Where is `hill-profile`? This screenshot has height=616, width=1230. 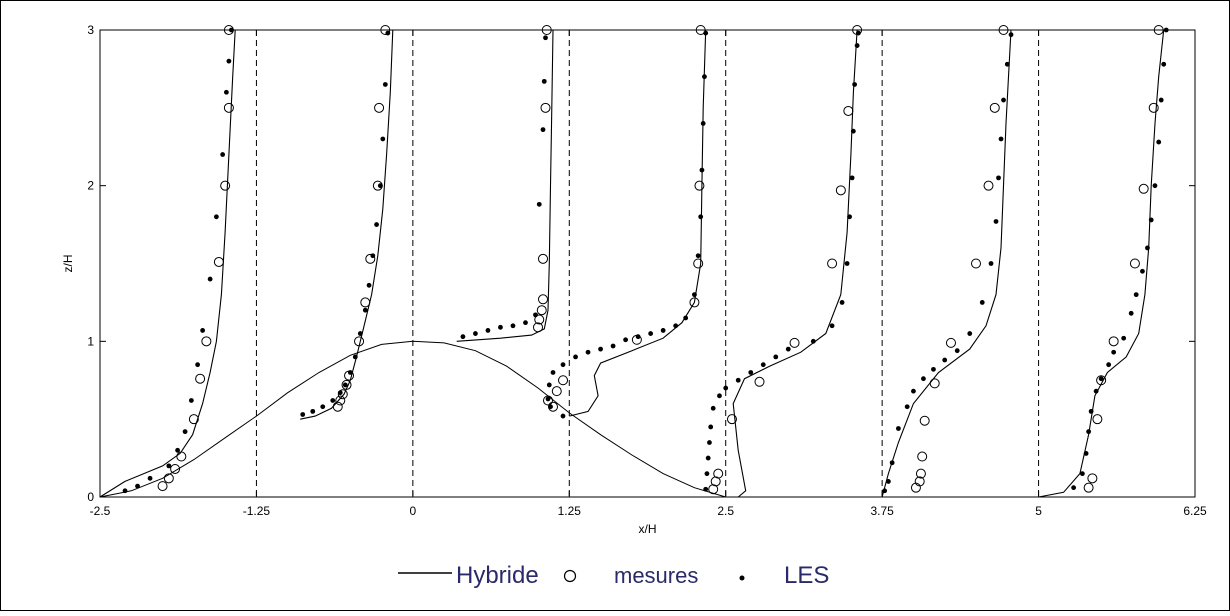
hill-profile is located at coordinates (412, 419).